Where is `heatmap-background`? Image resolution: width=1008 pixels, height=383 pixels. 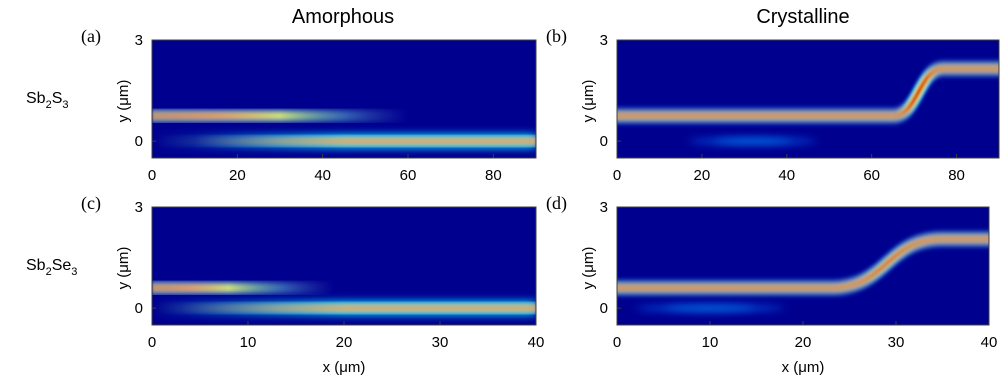
heatmap-background is located at coordinates (808, 99).